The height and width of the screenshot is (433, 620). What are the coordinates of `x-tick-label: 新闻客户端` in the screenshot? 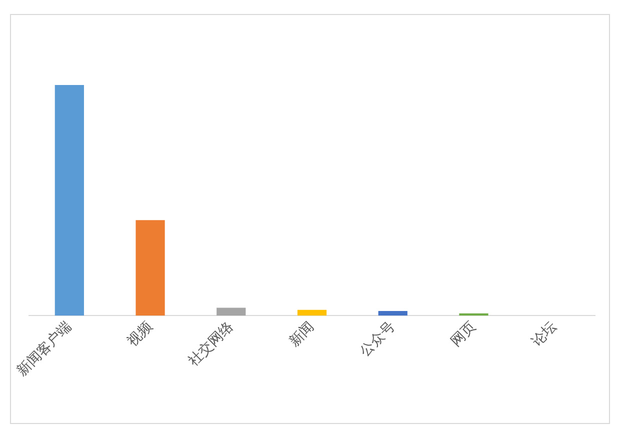 It's located at (44, 349).